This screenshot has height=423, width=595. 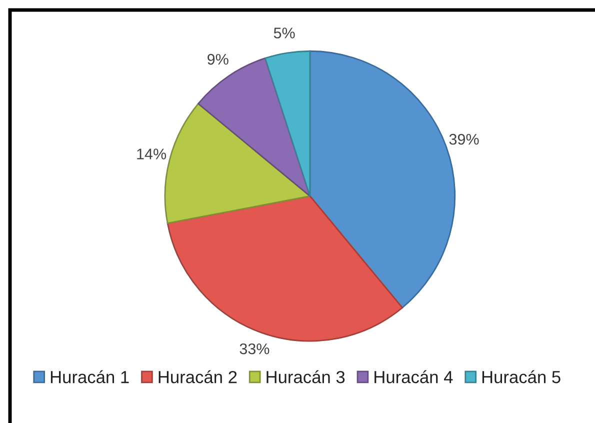 What do you see at coordinates (464, 139) in the screenshot?
I see `data-label: 39%` at bounding box center [464, 139].